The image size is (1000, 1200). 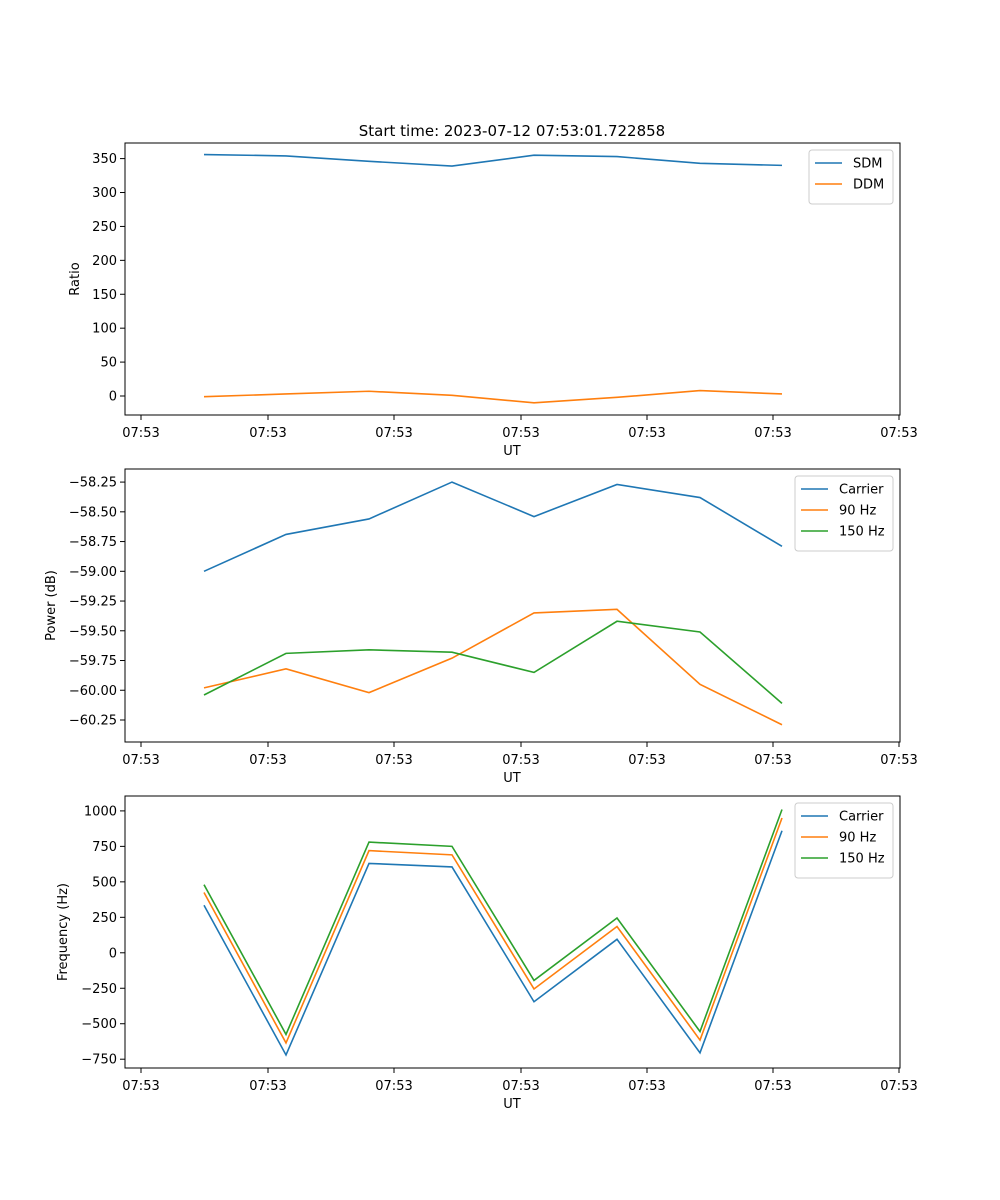 I want to click on y-tick-label: −58.75, so click(x=93, y=542).